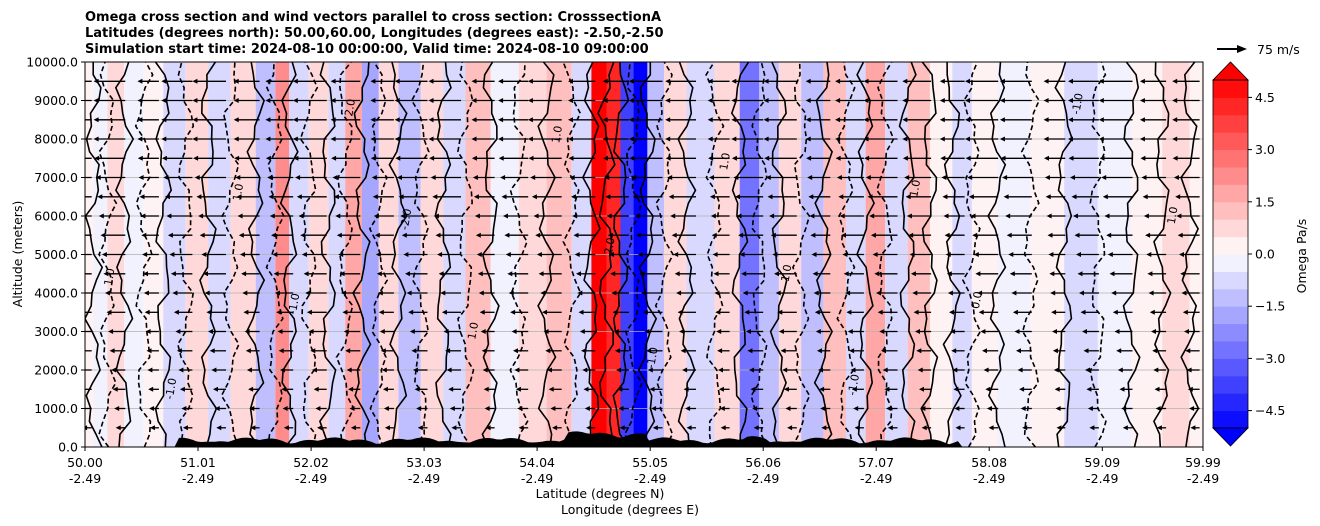 The width and height of the screenshot is (1320, 526). I want to click on y-tick-label: 2000.0, so click(56, 370).